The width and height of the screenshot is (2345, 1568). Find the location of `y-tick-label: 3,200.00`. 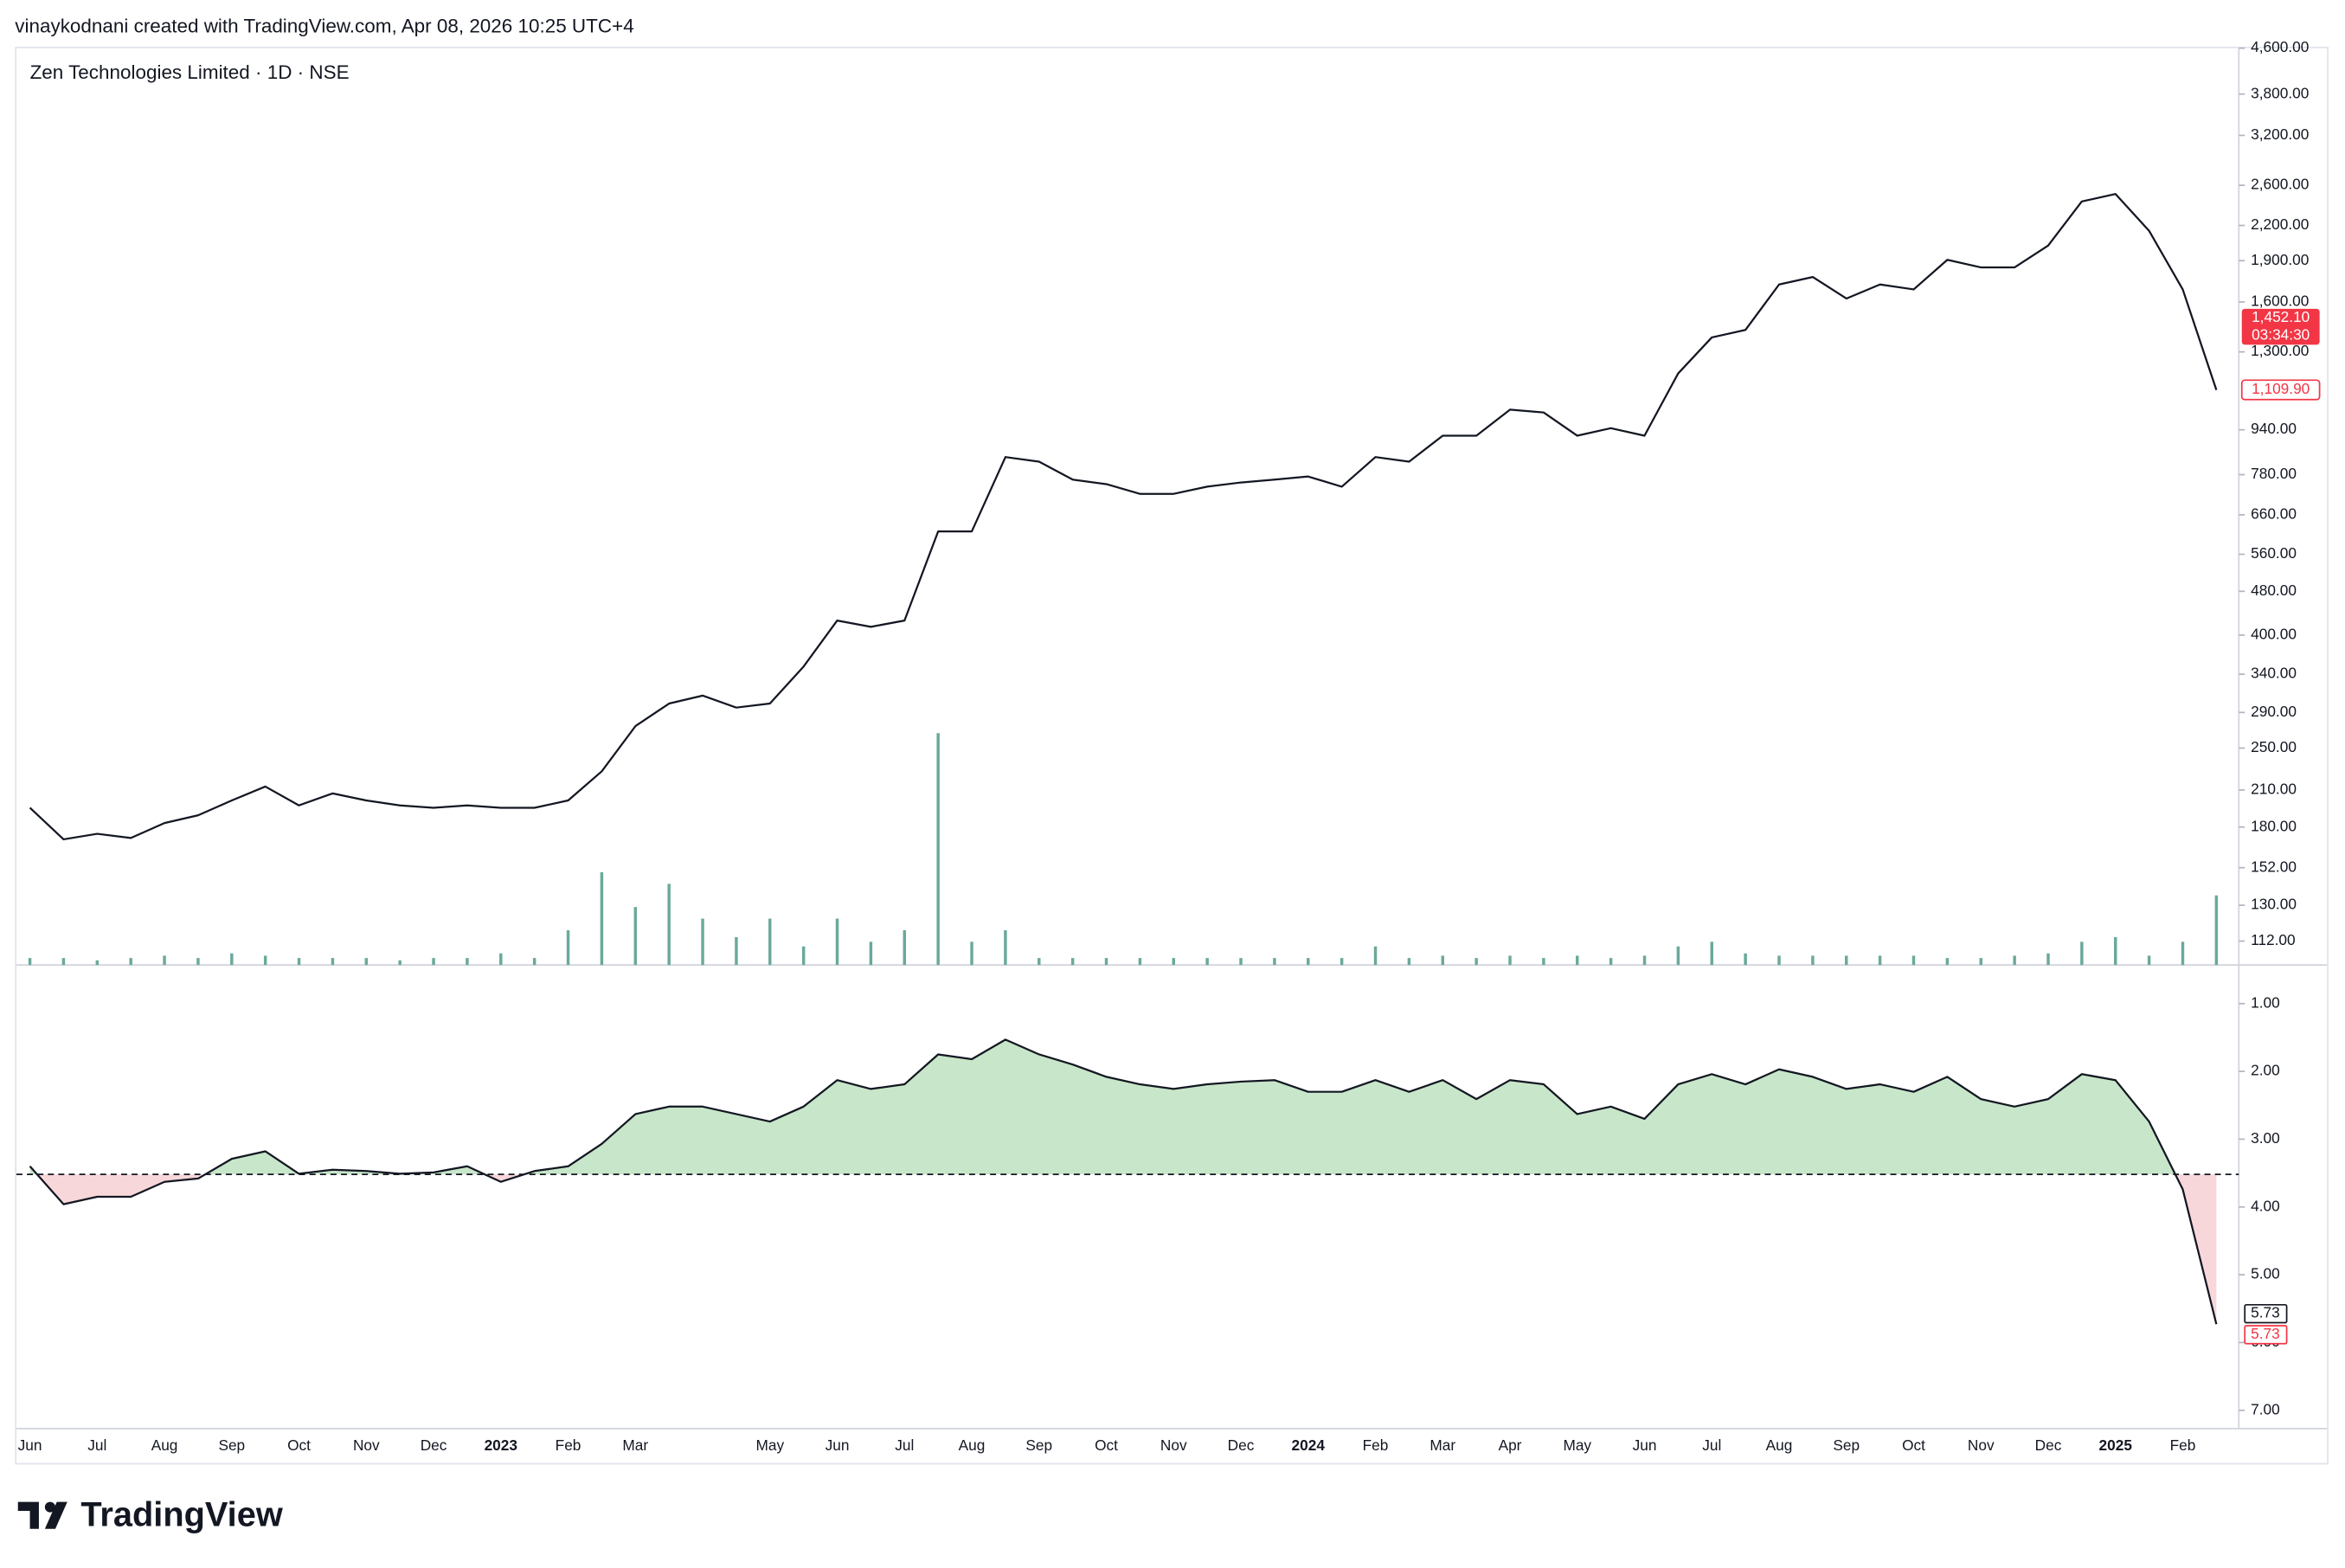

y-tick-label: 3,200.00 is located at coordinates (2280, 134).